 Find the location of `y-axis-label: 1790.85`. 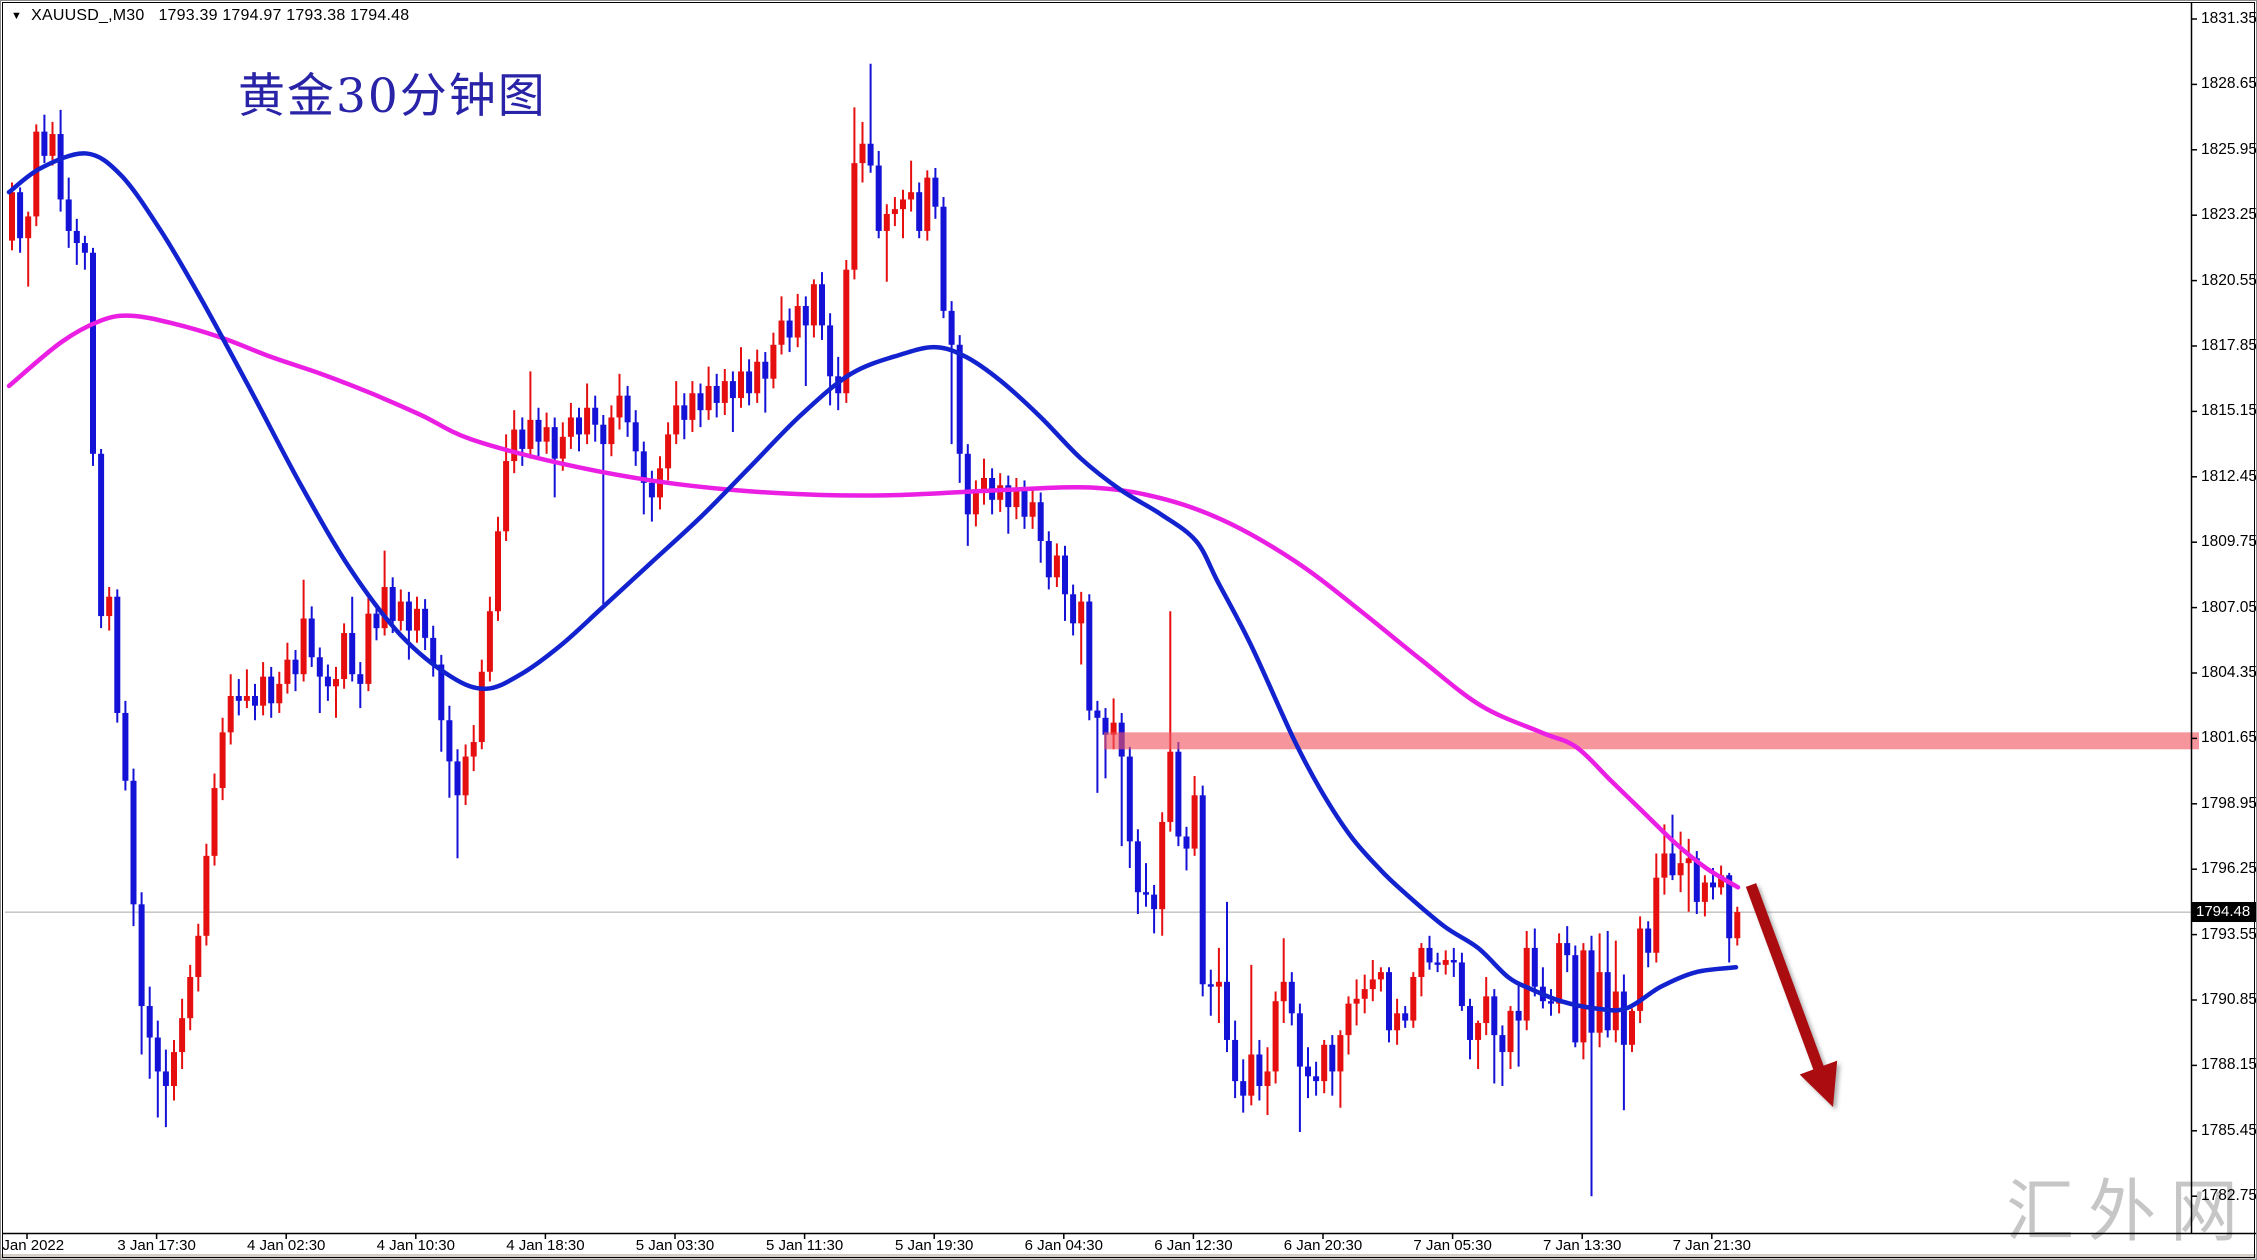

y-axis-label: 1790.85 is located at coordinates (2229, 999).